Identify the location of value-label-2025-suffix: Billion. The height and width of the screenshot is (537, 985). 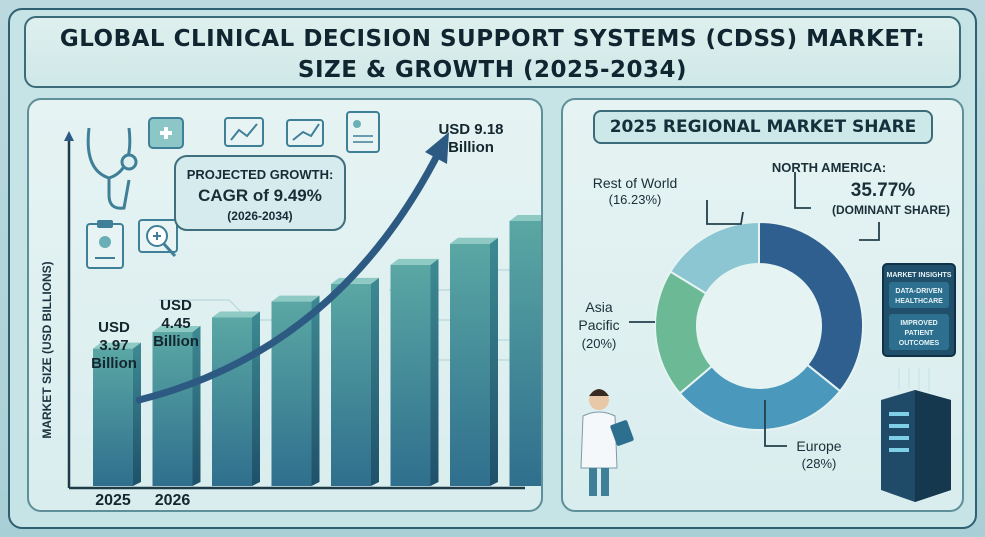
(114, 363).